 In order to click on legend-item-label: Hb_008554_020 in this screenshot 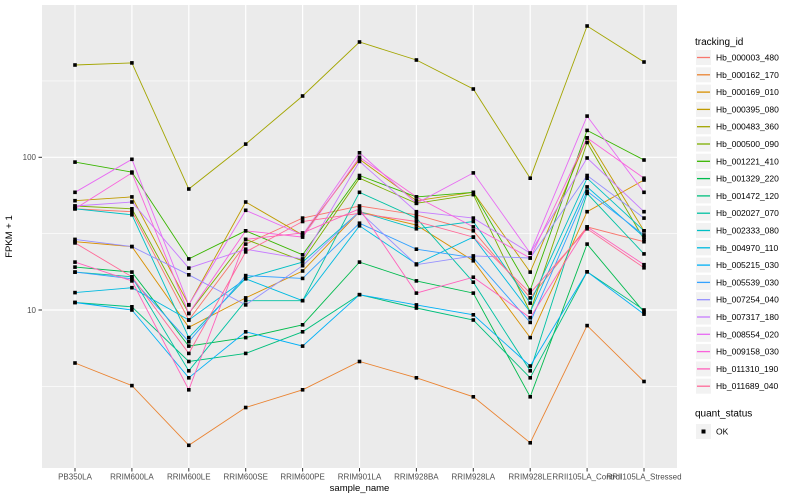, I will do `click(747, 334)`.